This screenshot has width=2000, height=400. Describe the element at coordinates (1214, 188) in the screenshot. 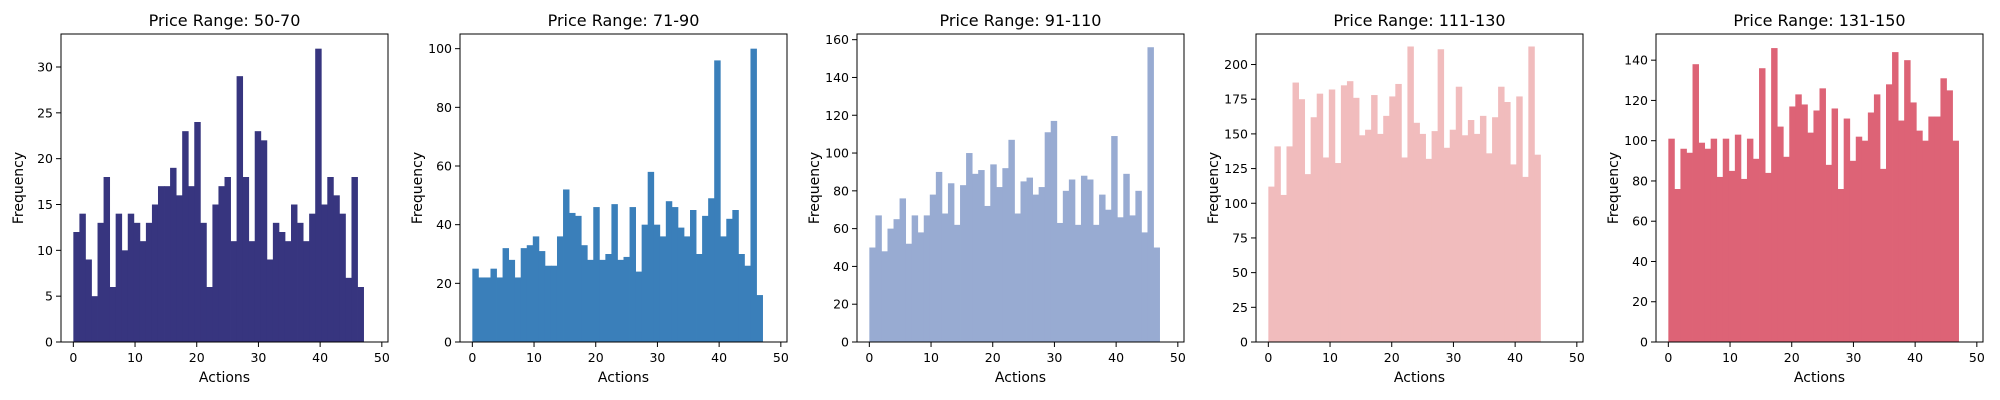

I see `y-axis-label: Frequency` at that location.